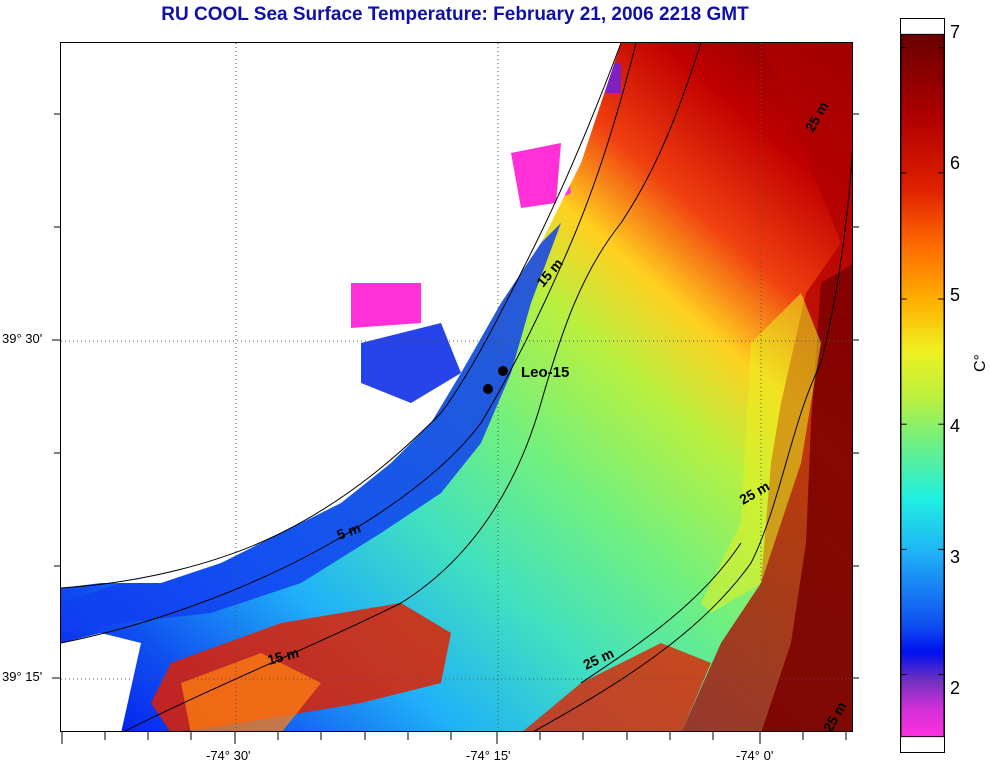 This screenshot has width=990, height=768. What do you see at coordinates (761, 453) in the screenshot?
I see `yellow-band-east` at bounding box center [761, 453].